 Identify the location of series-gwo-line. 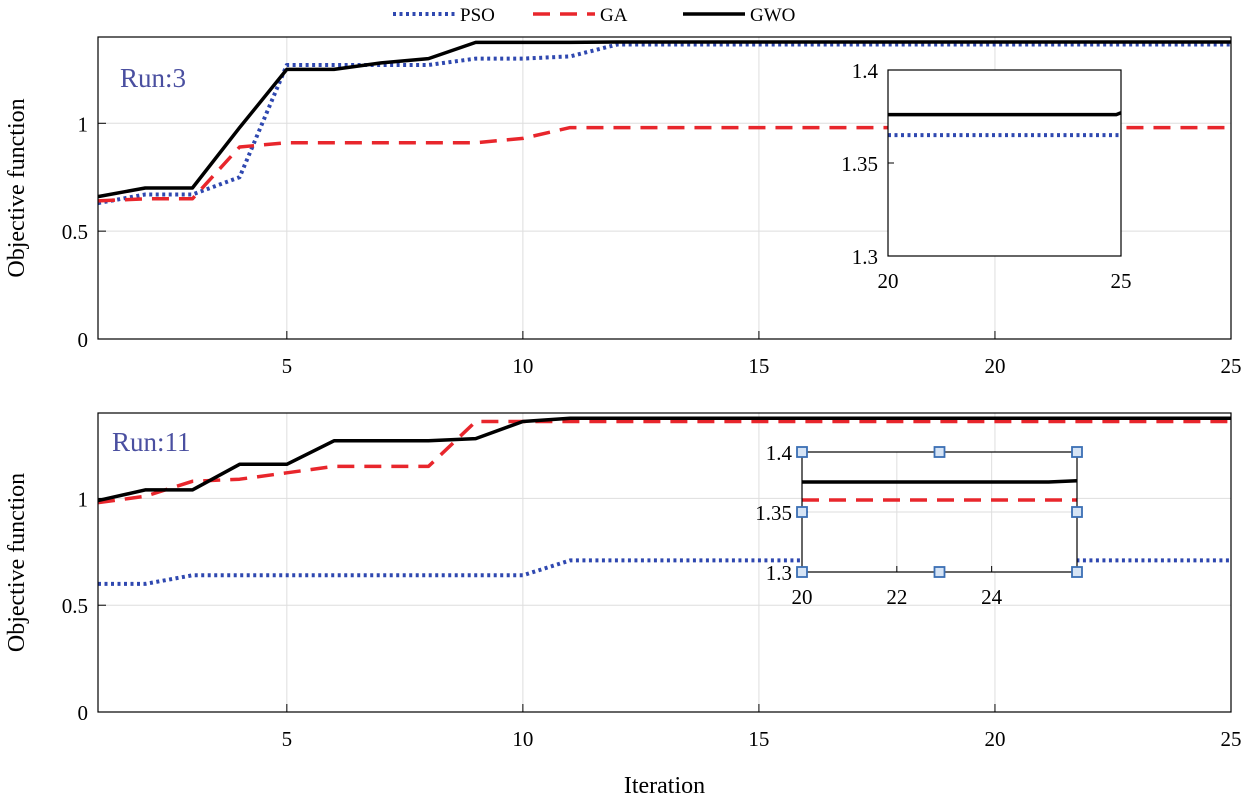
(664, 459).